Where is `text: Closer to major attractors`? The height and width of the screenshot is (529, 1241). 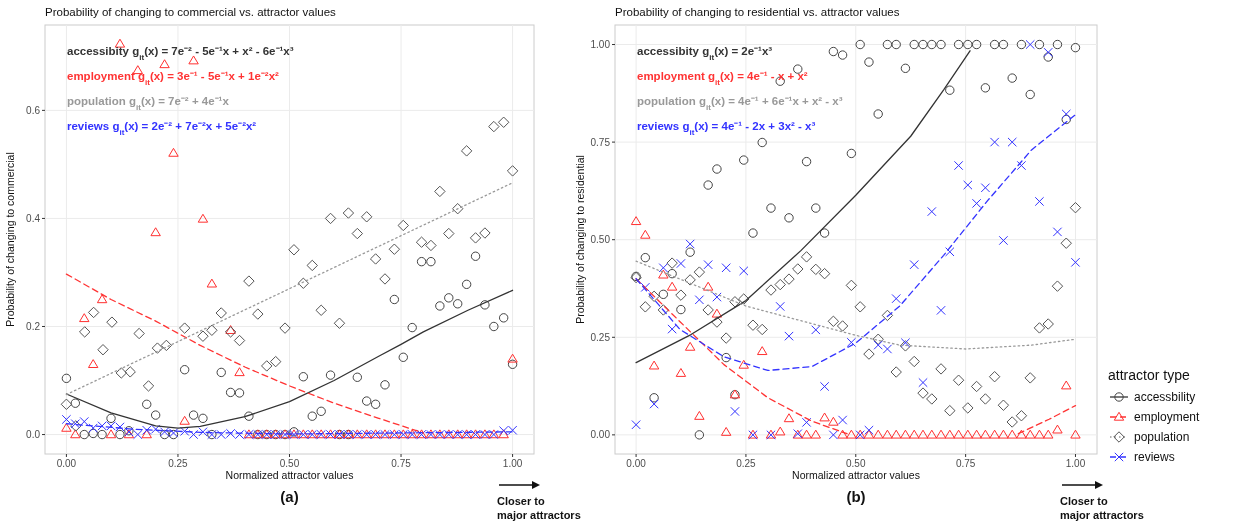
text: Closer to major attractors is located at coordinates (1102, 508).